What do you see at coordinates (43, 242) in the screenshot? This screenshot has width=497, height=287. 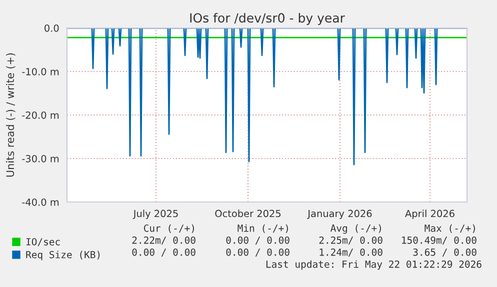 I see `legend-label: IO/sec` at bounding box center [43, 242].